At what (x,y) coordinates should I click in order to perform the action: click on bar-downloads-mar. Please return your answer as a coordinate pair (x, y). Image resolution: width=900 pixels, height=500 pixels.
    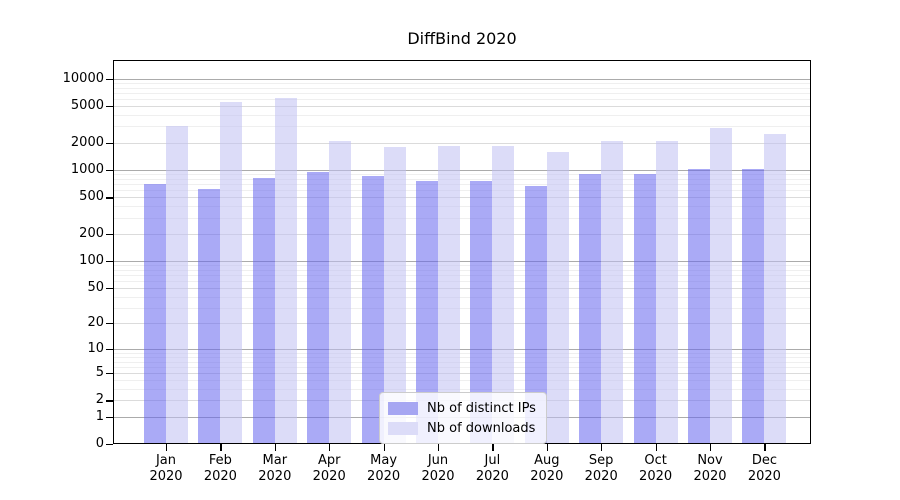
    Looking at the image, I should click on (285, 270).